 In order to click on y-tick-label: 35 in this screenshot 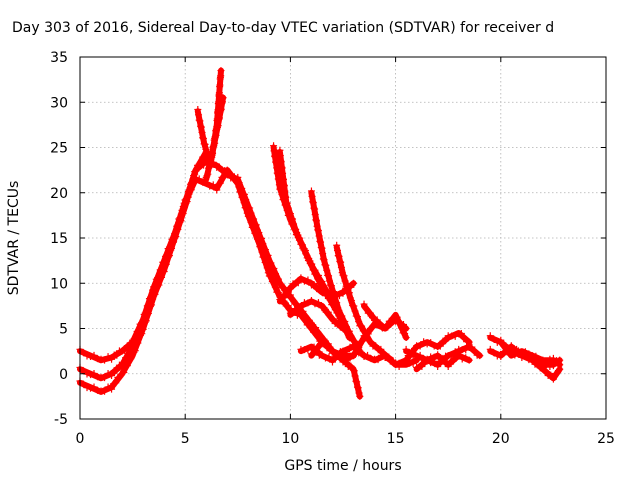, I will do `click(59, 58)`.